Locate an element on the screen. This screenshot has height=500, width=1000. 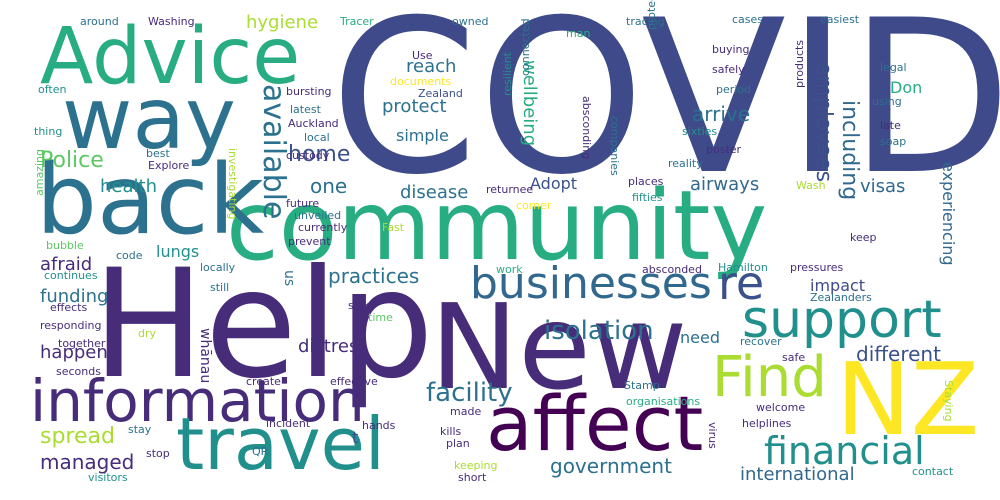
word-locally: locally is located at coordinates (218, 267).